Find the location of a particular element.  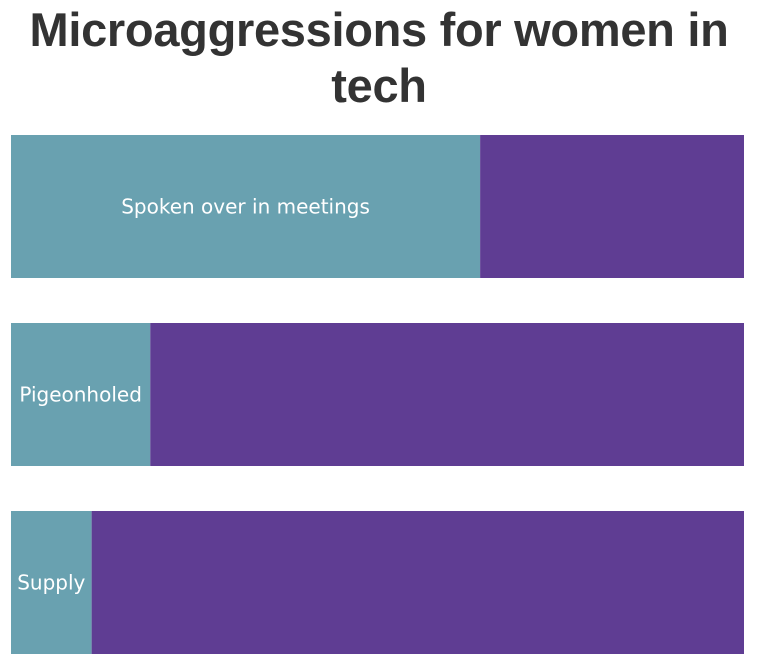

bar-label-2: Pigeonholed is located at coordinates (80, 395).